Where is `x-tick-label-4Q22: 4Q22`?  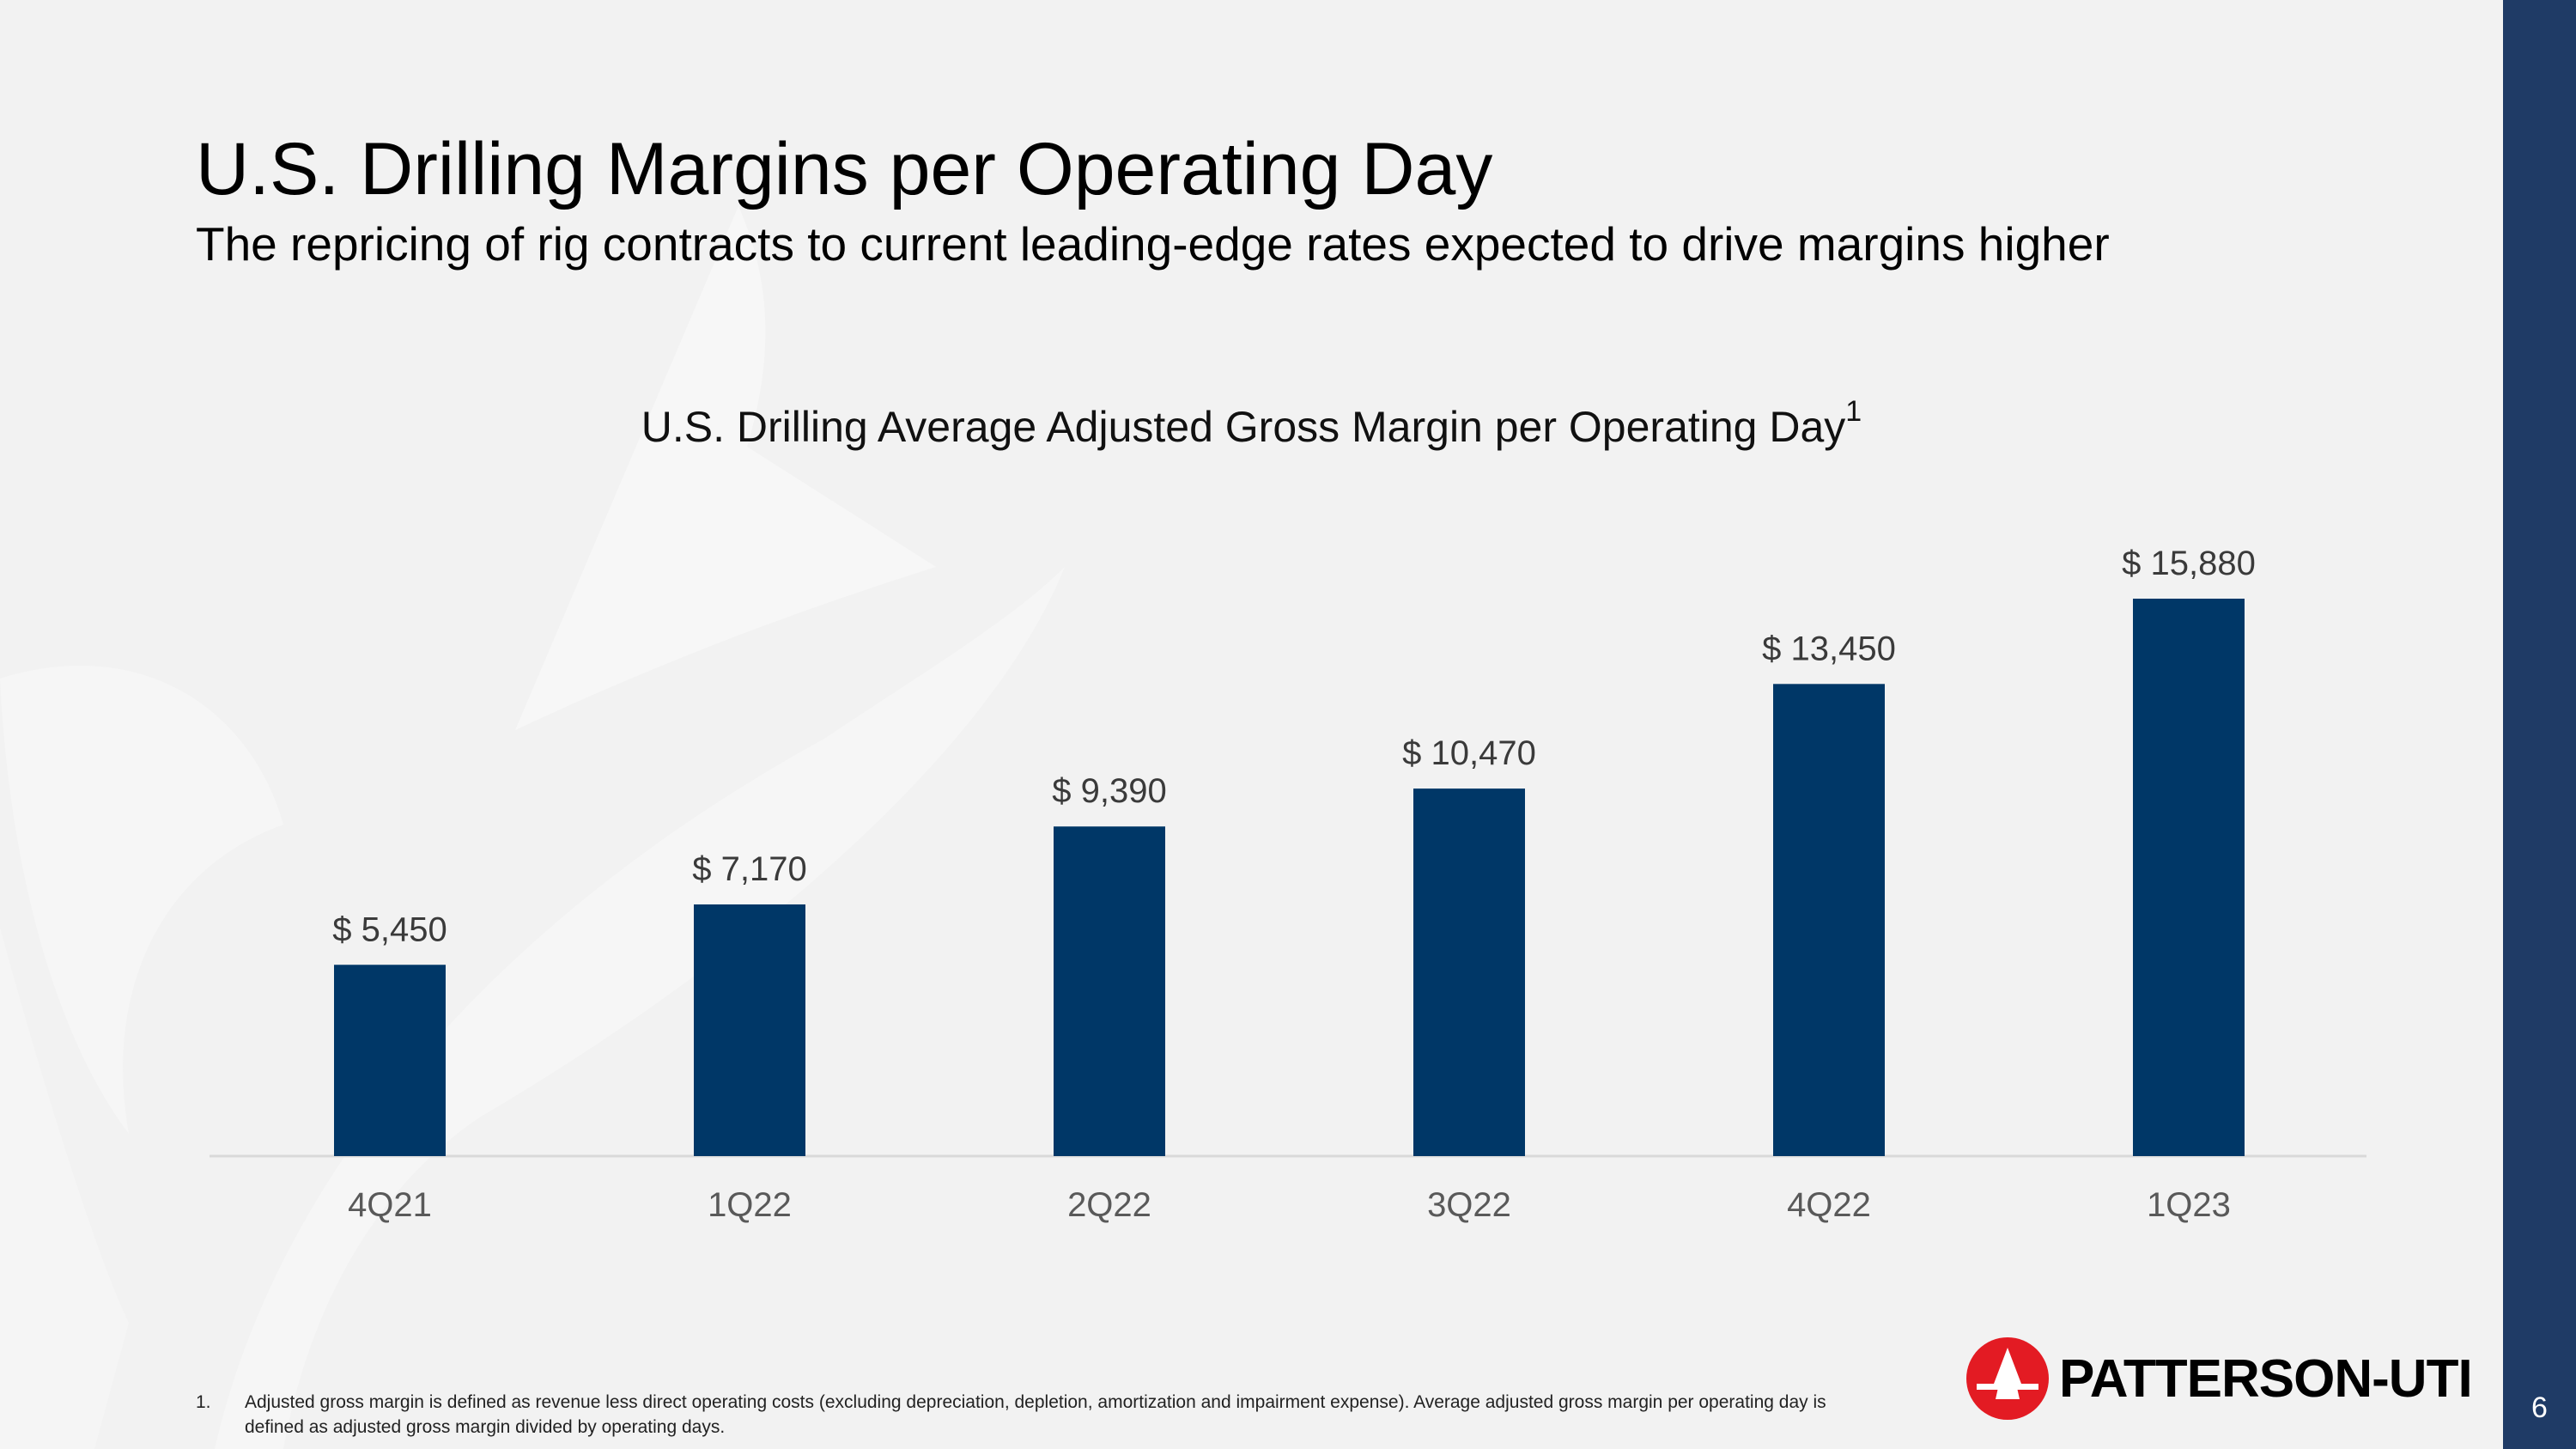
x-tick-label-4Q22: 4Q22 is located at coordinates (1829, 1205).